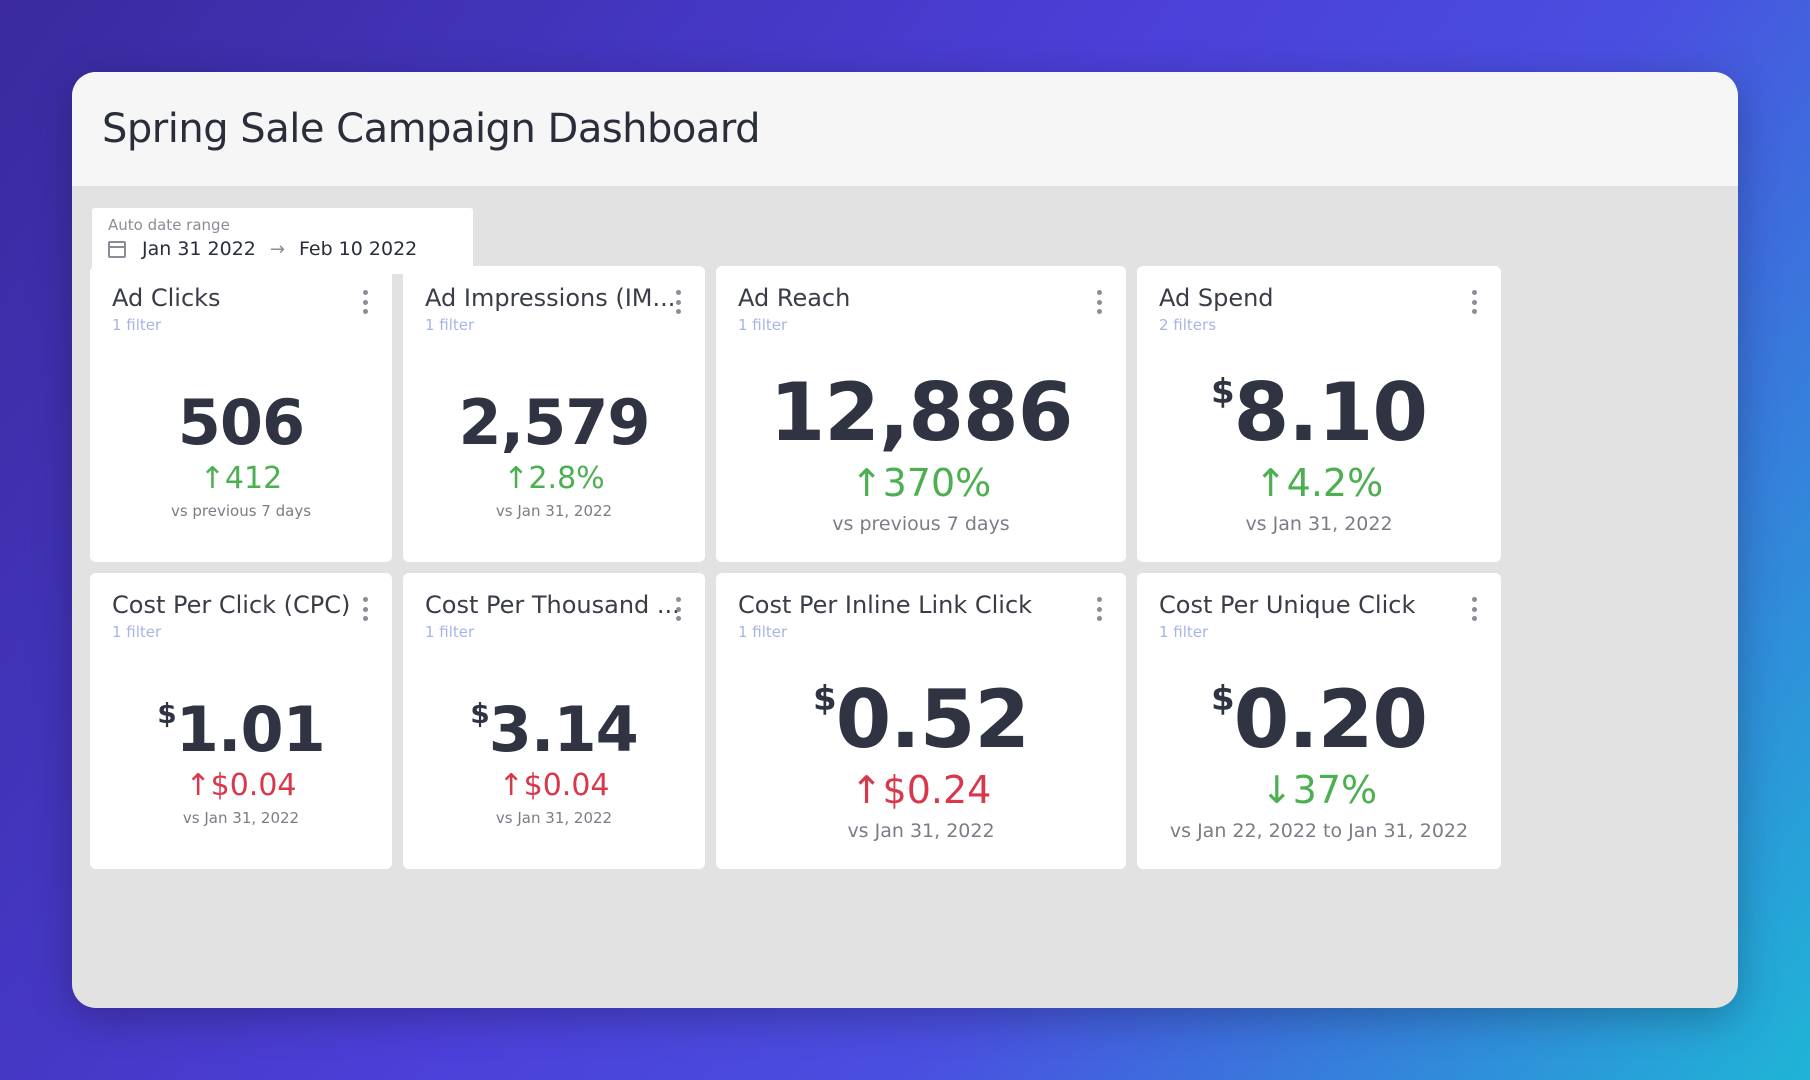 Image resolution: width=1810 pixels, height=1080 pixels. I want to click on metric-value-number: 506, so click(241, 422).